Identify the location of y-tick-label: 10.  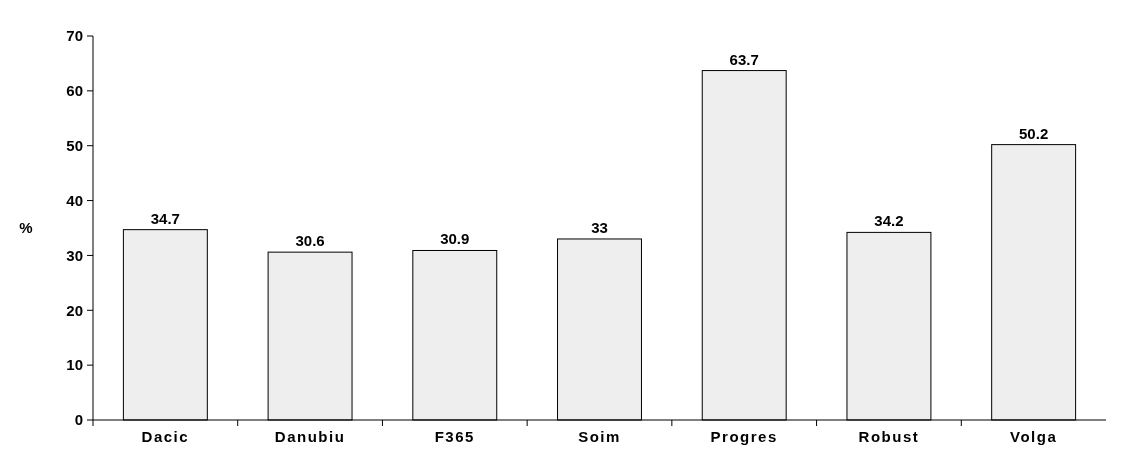
(74, 365).